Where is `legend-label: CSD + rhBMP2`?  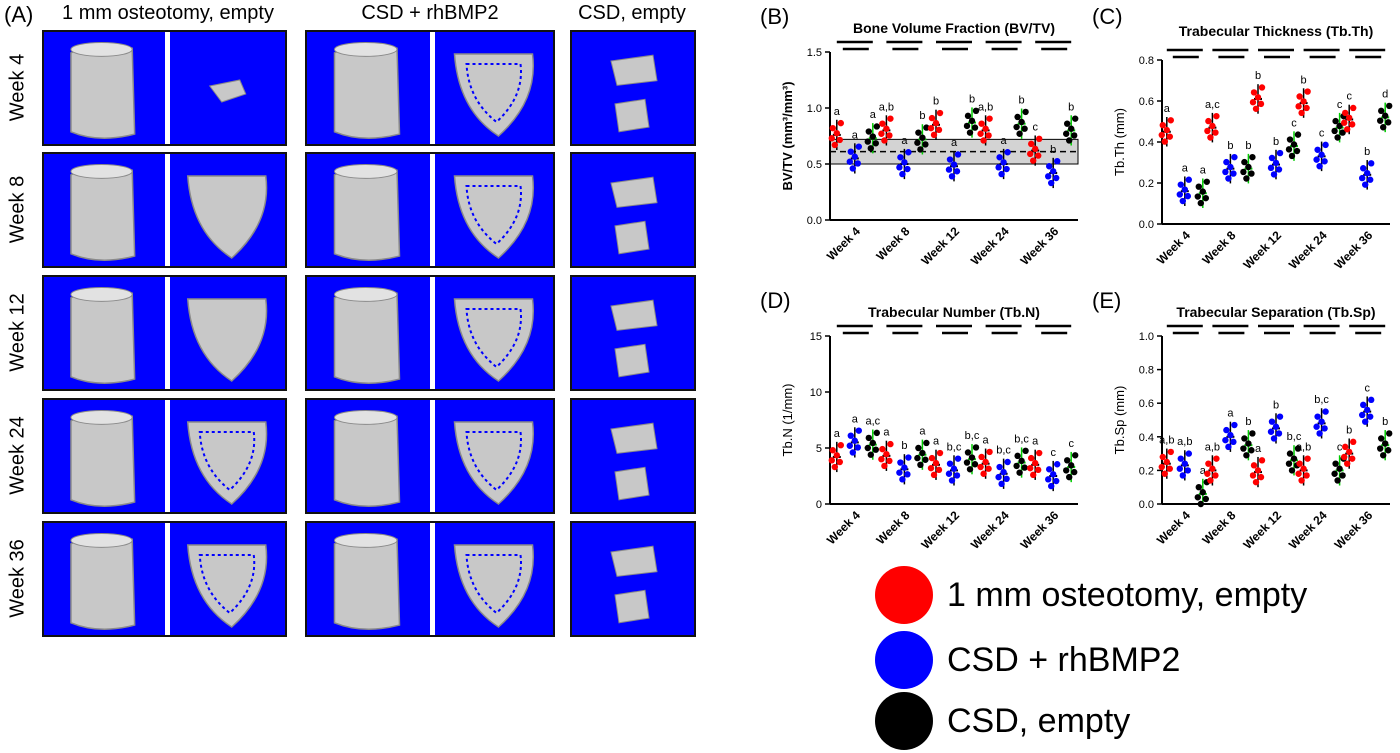
legend-label: CSD + rhBMP2 is located at coordinates (1064, 659).